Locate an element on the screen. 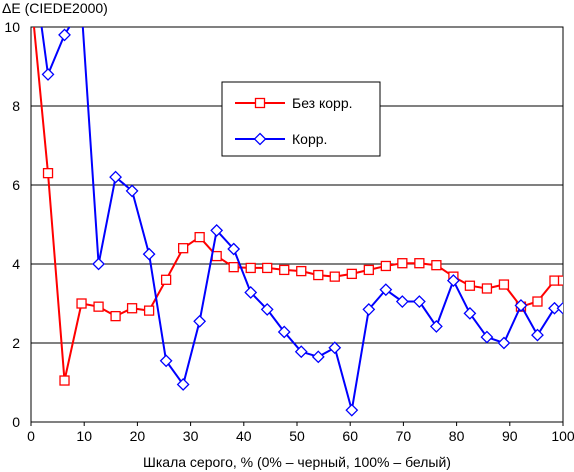  y-tick-label-4: 4 is located at coordinates (16, 264).